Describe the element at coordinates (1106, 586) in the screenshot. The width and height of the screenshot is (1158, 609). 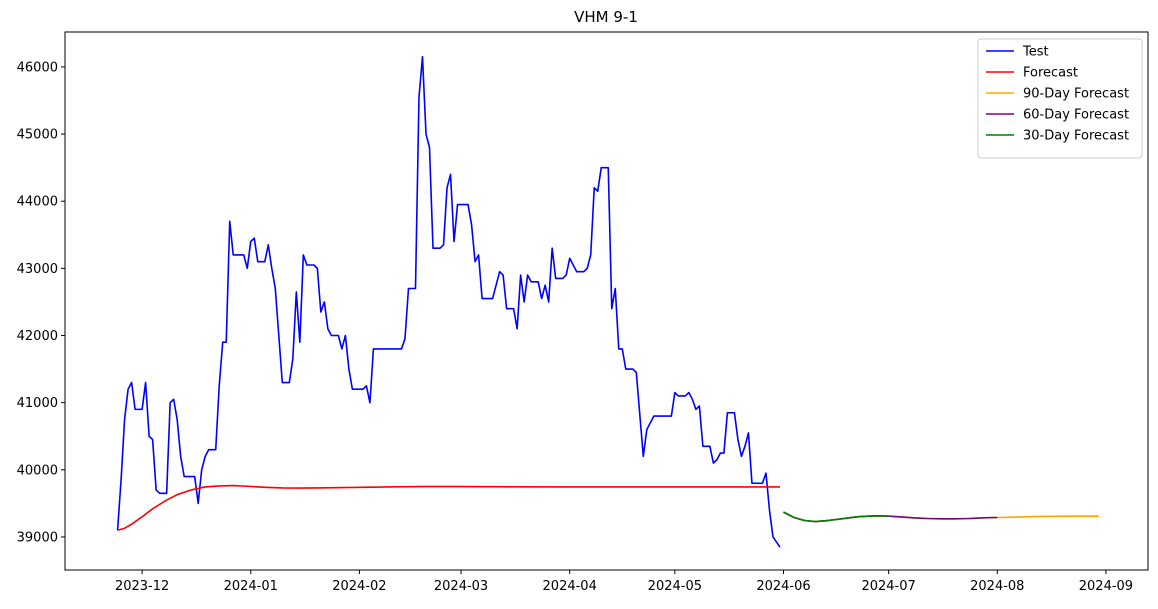
I see `x-tick-label: 2024-09` at that location.